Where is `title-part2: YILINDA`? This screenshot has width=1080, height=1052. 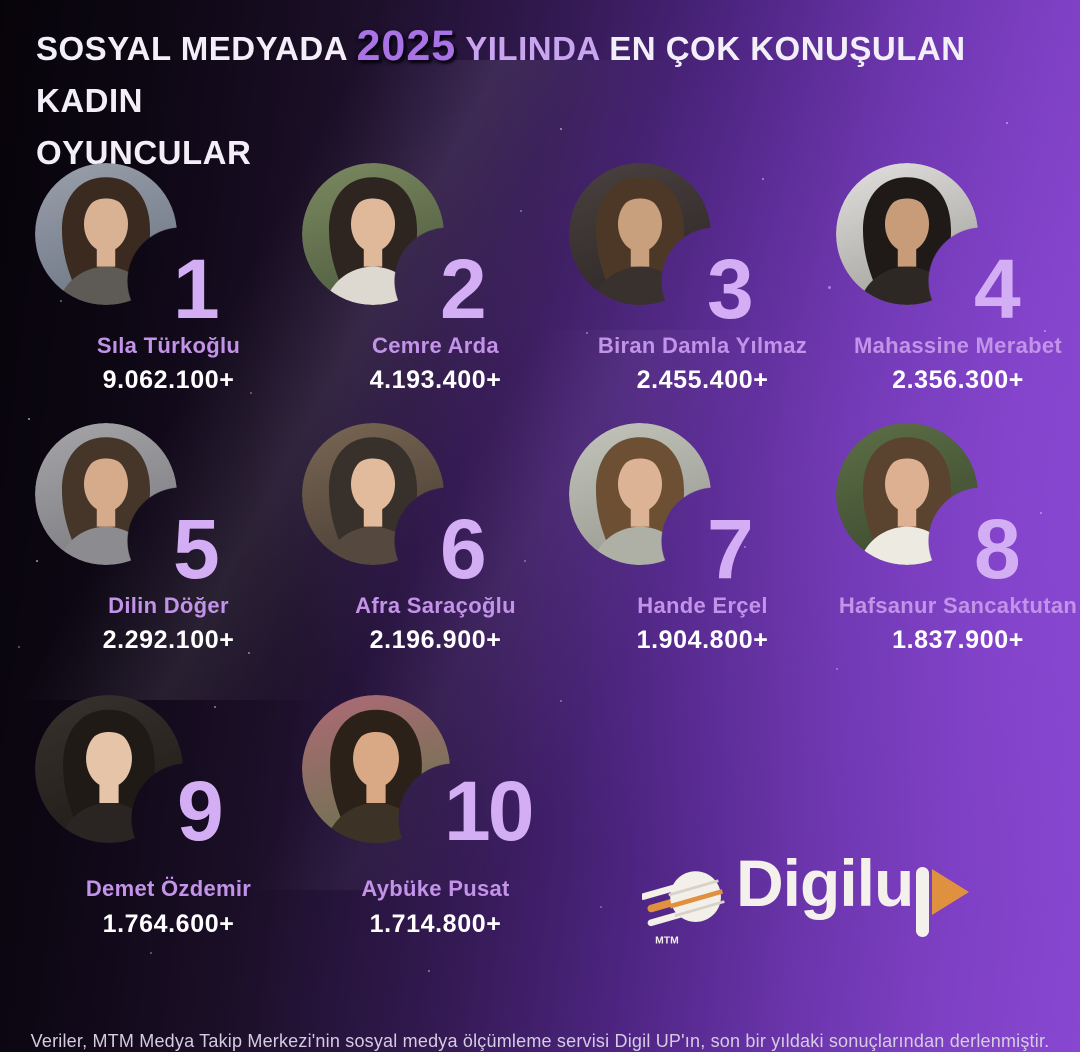 title-part2: YILINDA is located at coordinates (532, 48).